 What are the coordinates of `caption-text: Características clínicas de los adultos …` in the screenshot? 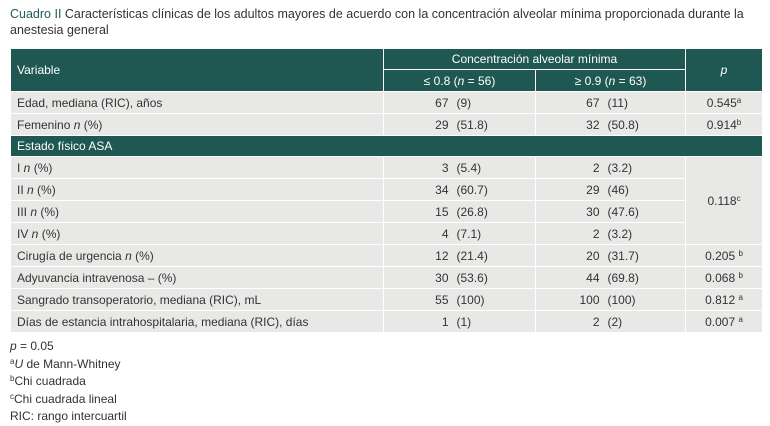 It's located at (377, 22).